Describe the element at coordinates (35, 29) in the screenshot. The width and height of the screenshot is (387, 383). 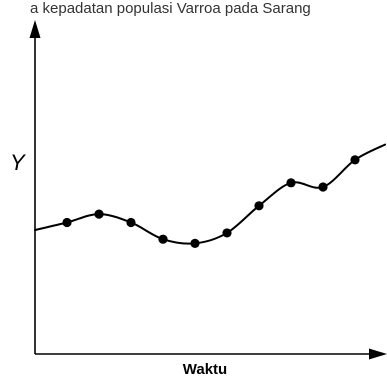
I see `y-axis-arrow` at that location.